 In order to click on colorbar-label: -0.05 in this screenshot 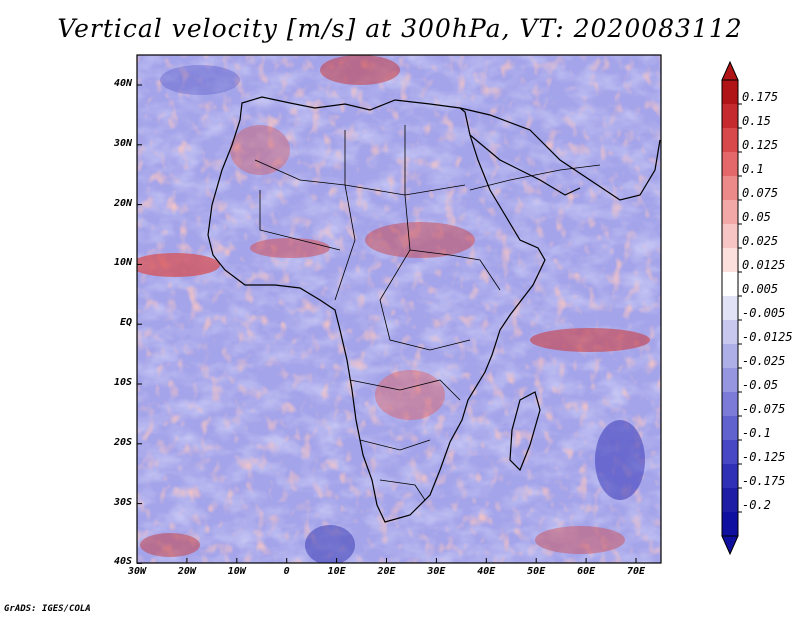, I will do `click(760, 385)`.